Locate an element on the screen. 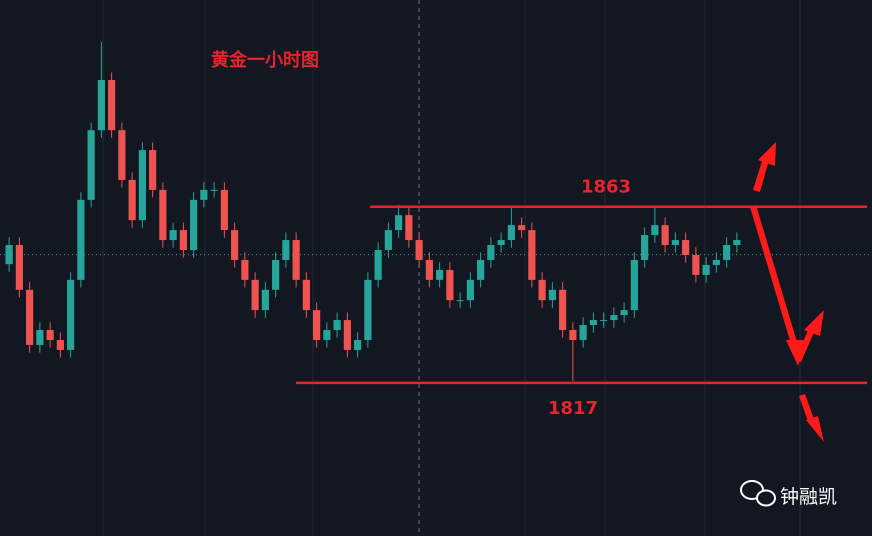 This screenshot has width=872, height=536. arrows is located at coordinates (787, 292).